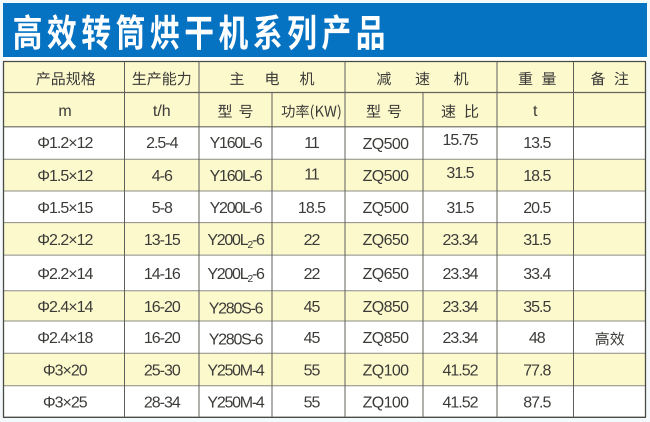  I want to click on svg-text: 13.5, so click(537, 143).